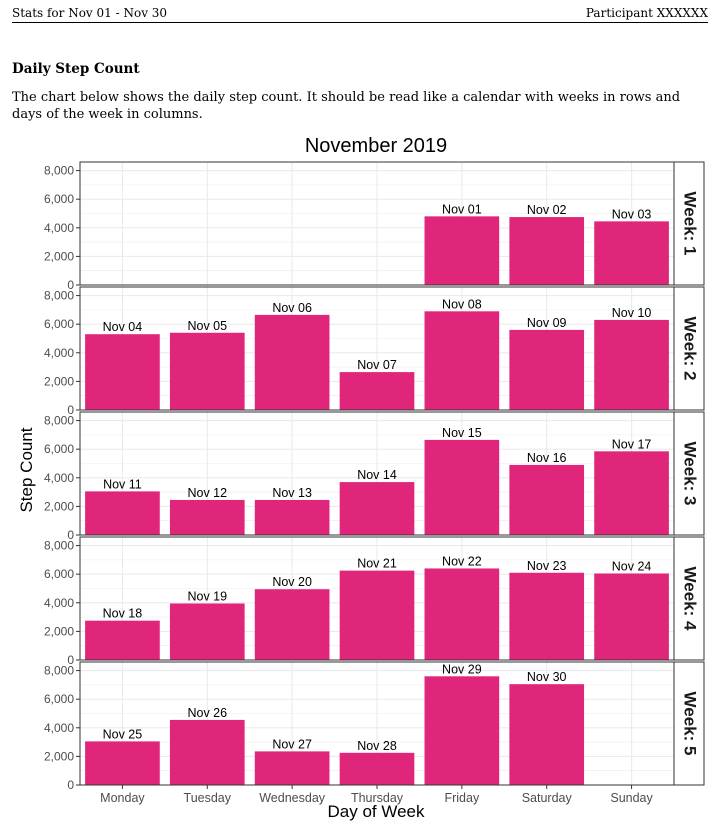 This screenshot has height=826, width=720. Describe the element at coordinates (547, 798) in the screenshot. I see `x-tick-label: Saturday` at that location.